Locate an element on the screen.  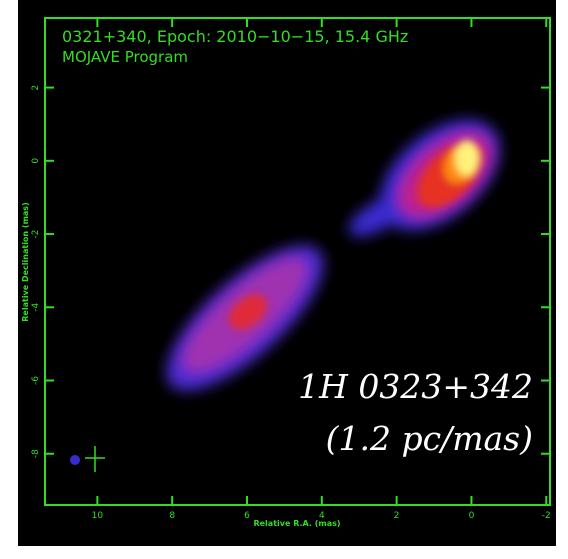
y-tick-label: -6 is located at coordinates (36, 380).